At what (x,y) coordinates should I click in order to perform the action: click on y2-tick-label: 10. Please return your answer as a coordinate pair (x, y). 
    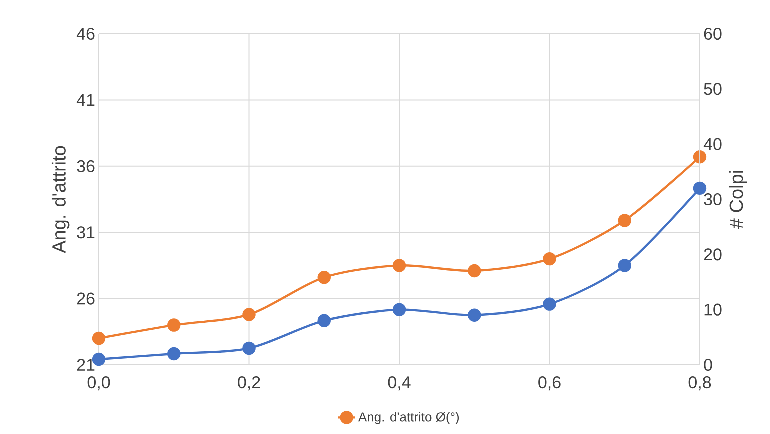
    Looking at the image, I should click on (713, 310).